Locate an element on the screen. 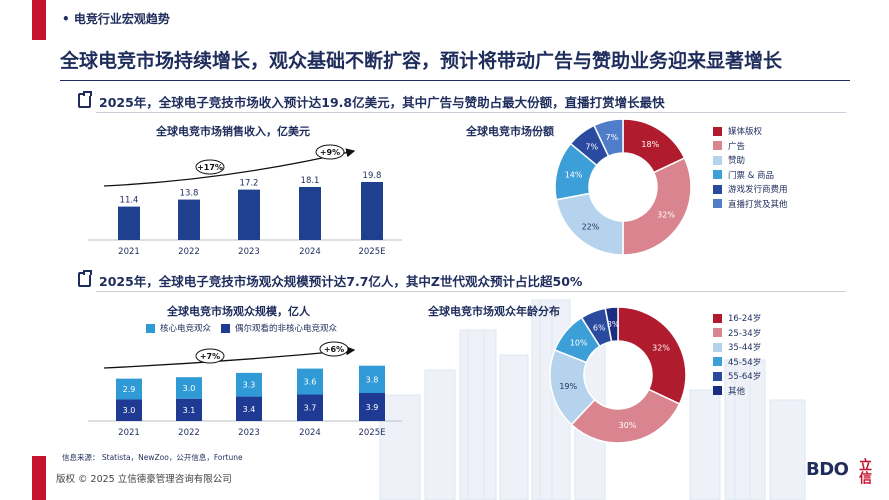 The width and height of the screenshot is (889, 500). growth-arrow is located at coordinates (229, 357).